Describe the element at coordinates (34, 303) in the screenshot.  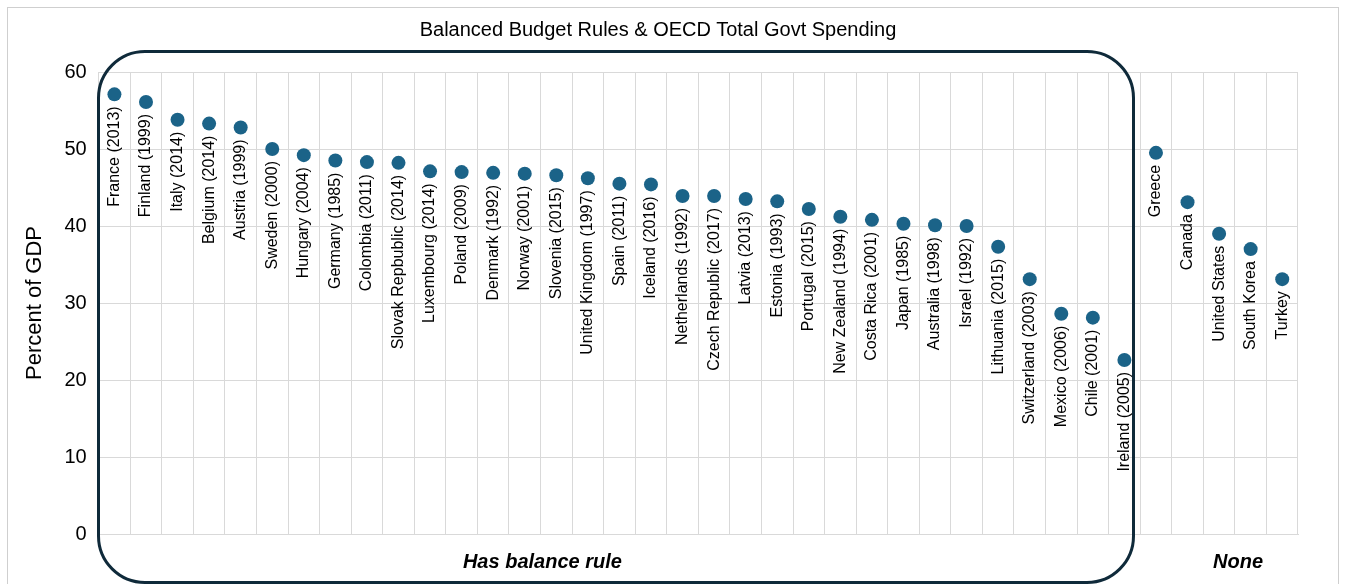
I see `y-axis-title: Percent of GDP` at that location.